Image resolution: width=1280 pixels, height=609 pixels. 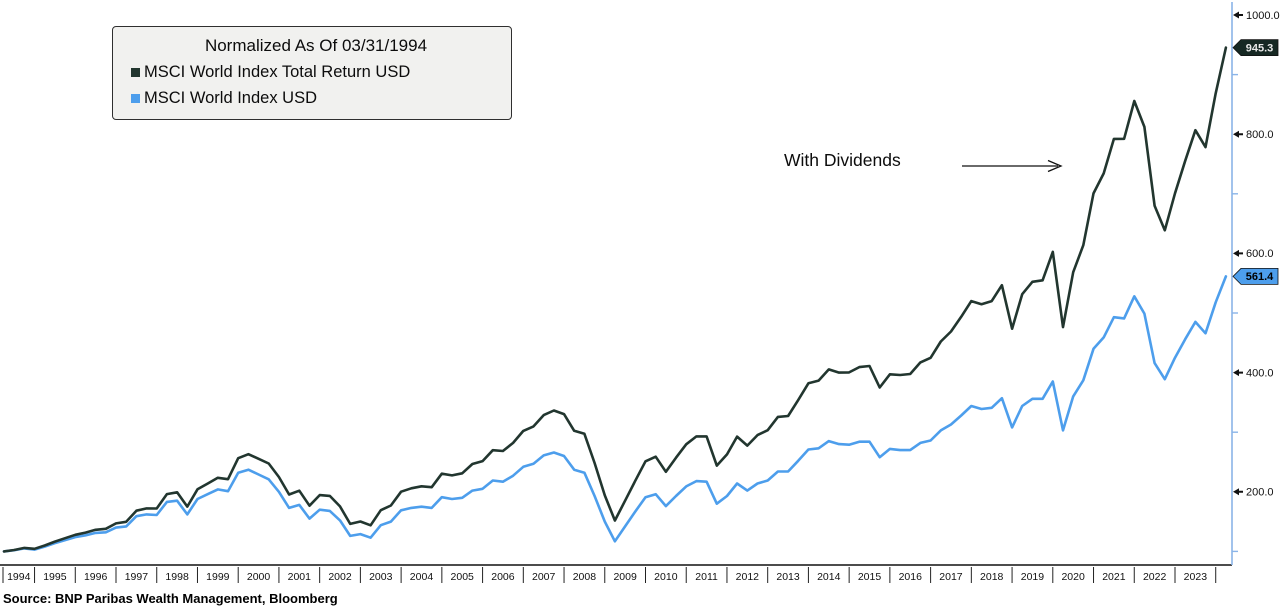 I want to click on x-year-label: 2006, so click(x=503, y=577).